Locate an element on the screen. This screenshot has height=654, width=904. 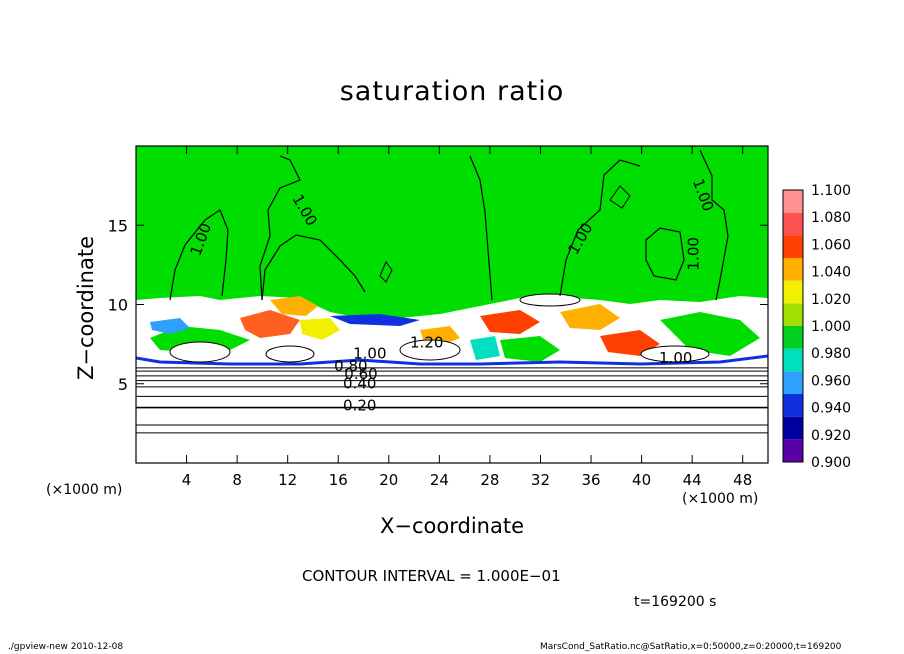
colorbar-label: 1.080 is located at coordinates (831, 218).